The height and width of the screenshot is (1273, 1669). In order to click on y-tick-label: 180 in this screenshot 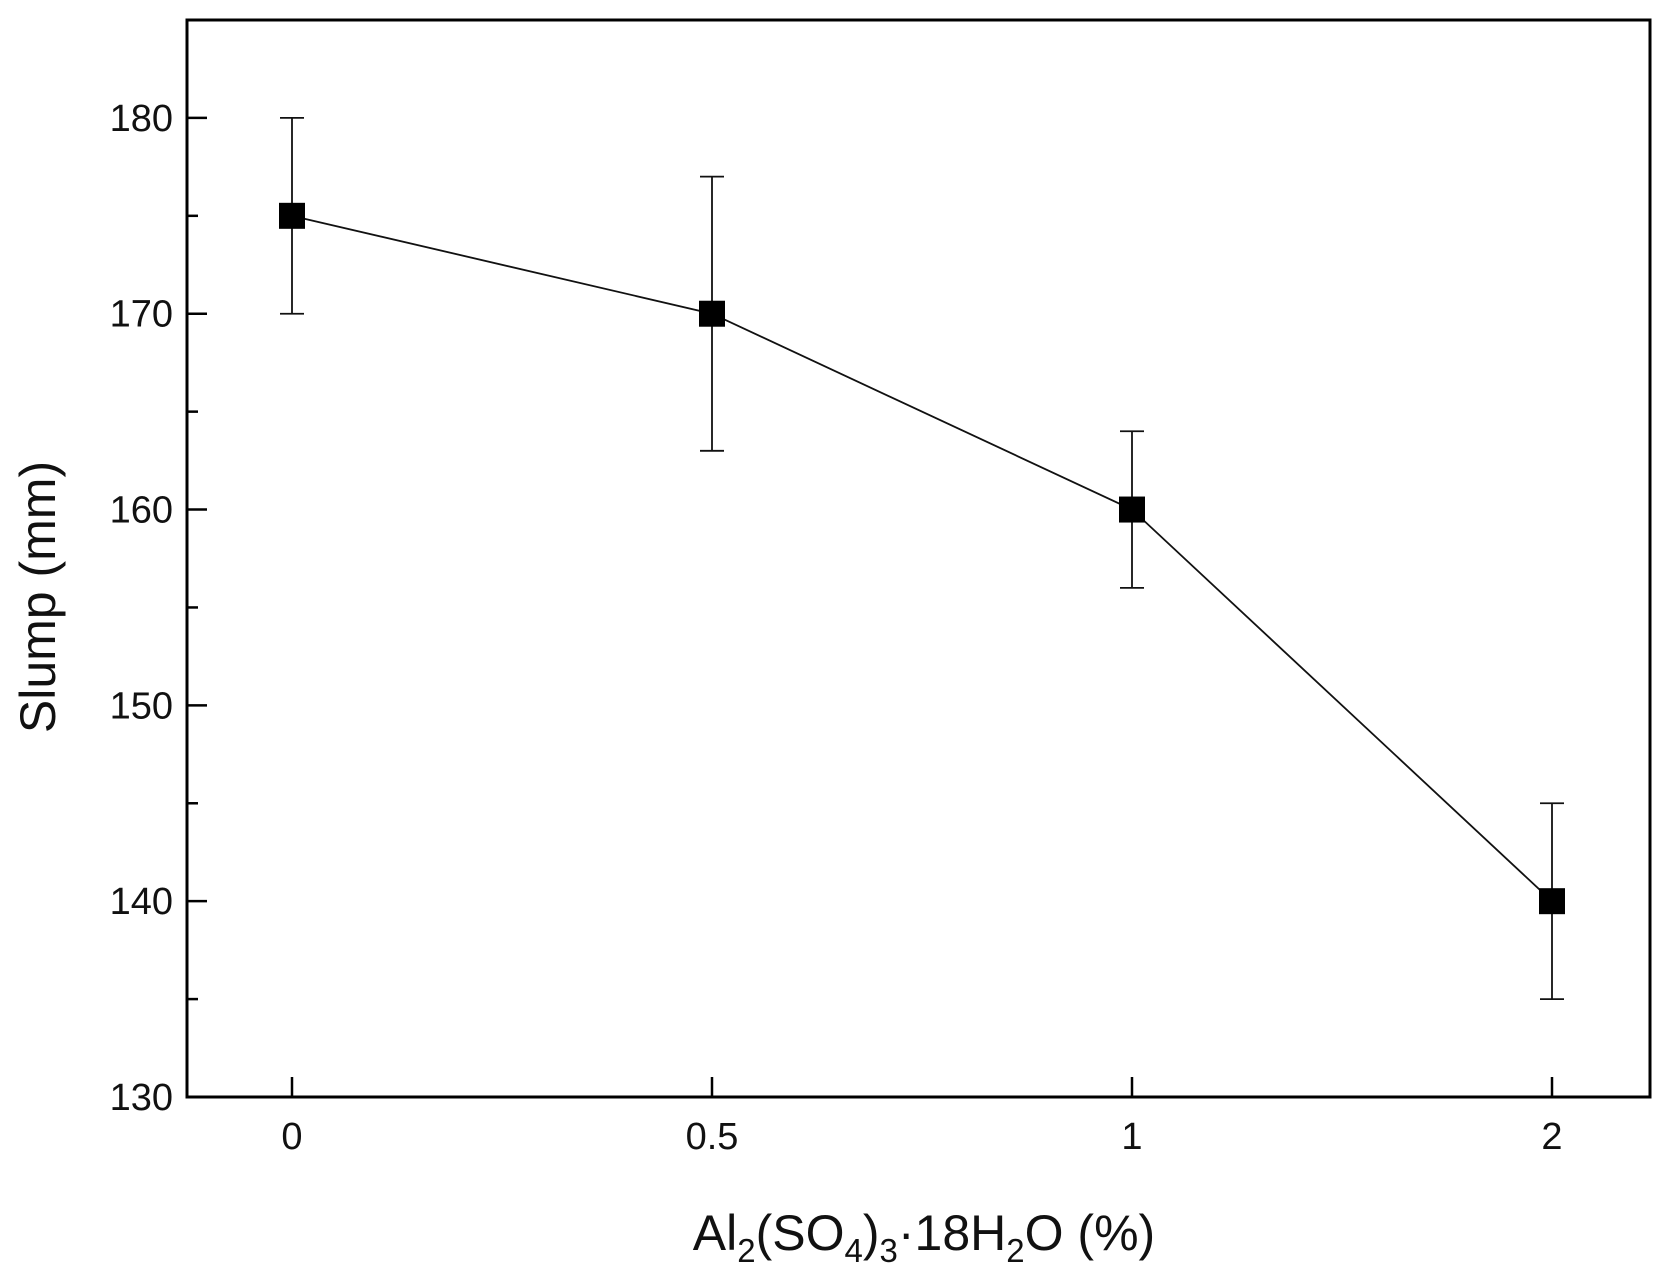, I will do `click(141, 119)`.